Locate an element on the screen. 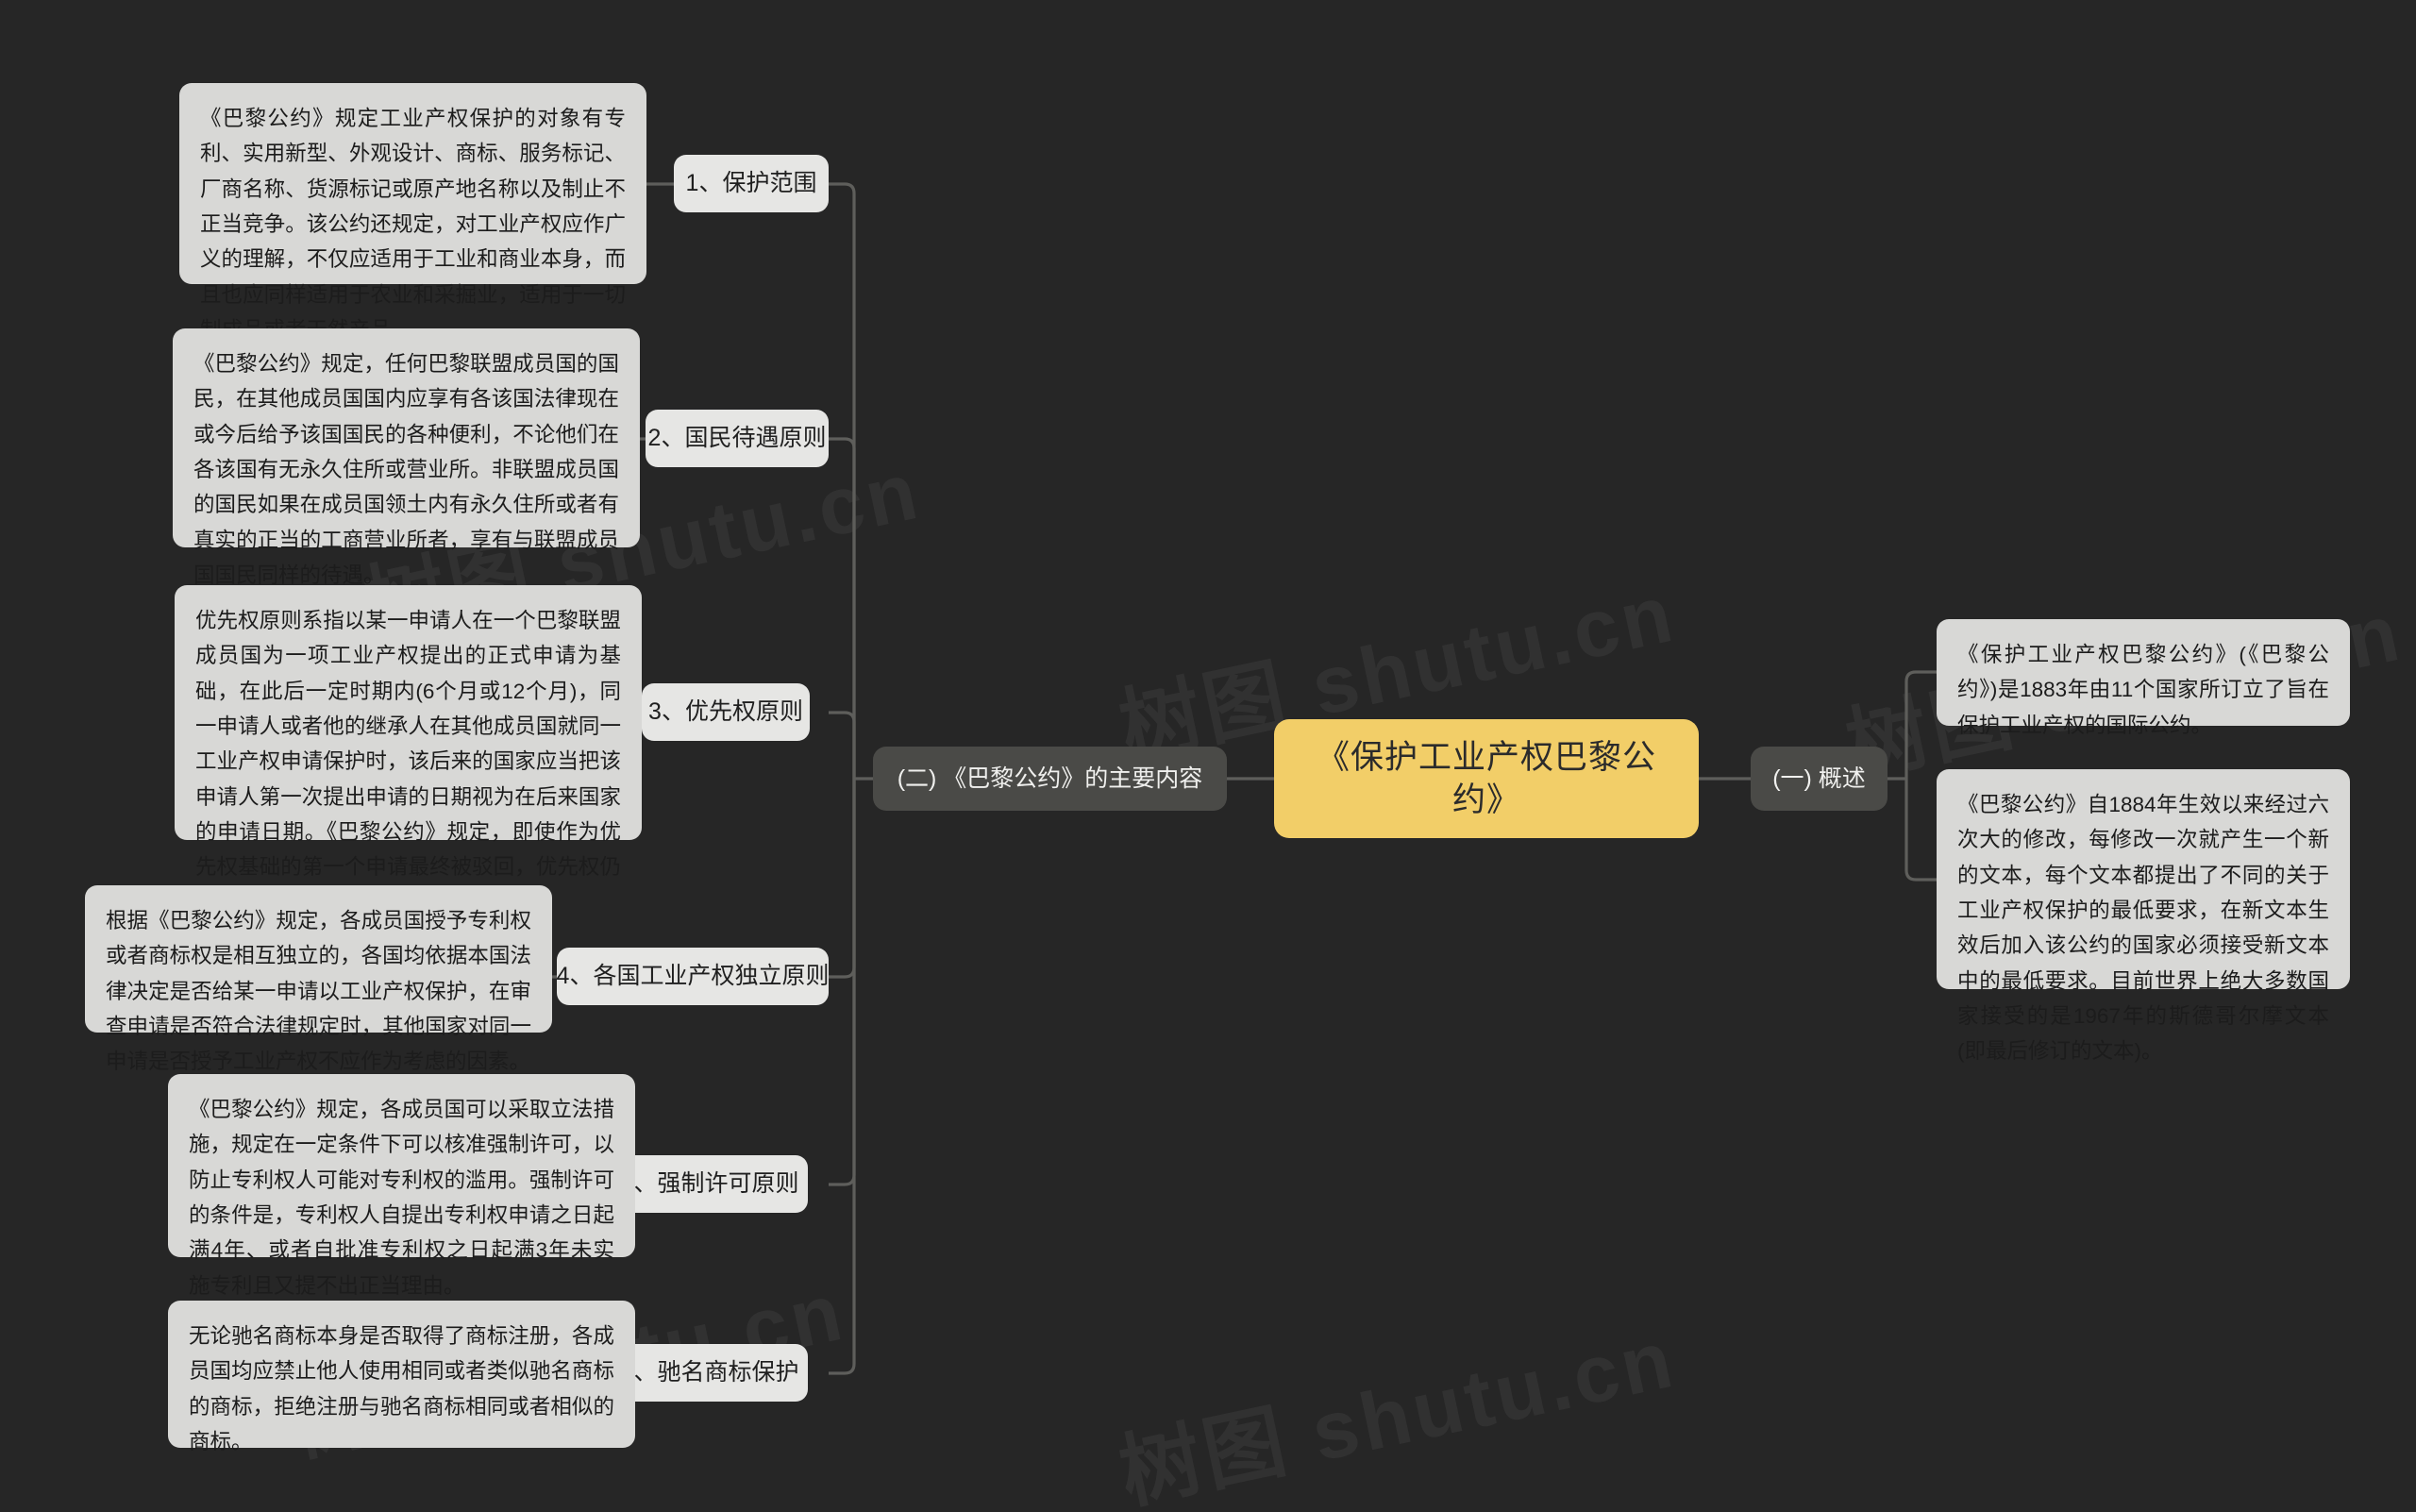 This screenshot has width=2416, height=1512. topic-node-4-independence-label: 4、各国工业产权独立原则 is located at coordinates (693, 976).